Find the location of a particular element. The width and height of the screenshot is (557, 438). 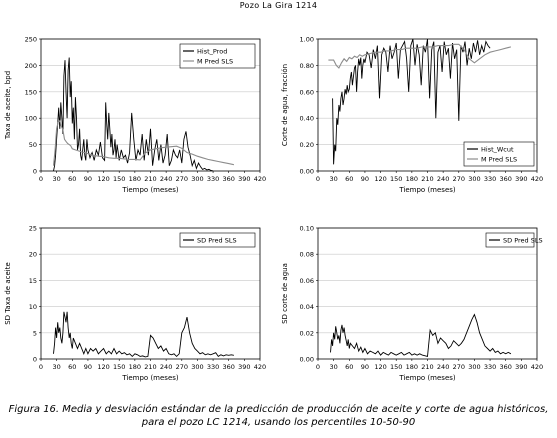

series-line-sd-pred-sls is located at coordinates (421, 335).